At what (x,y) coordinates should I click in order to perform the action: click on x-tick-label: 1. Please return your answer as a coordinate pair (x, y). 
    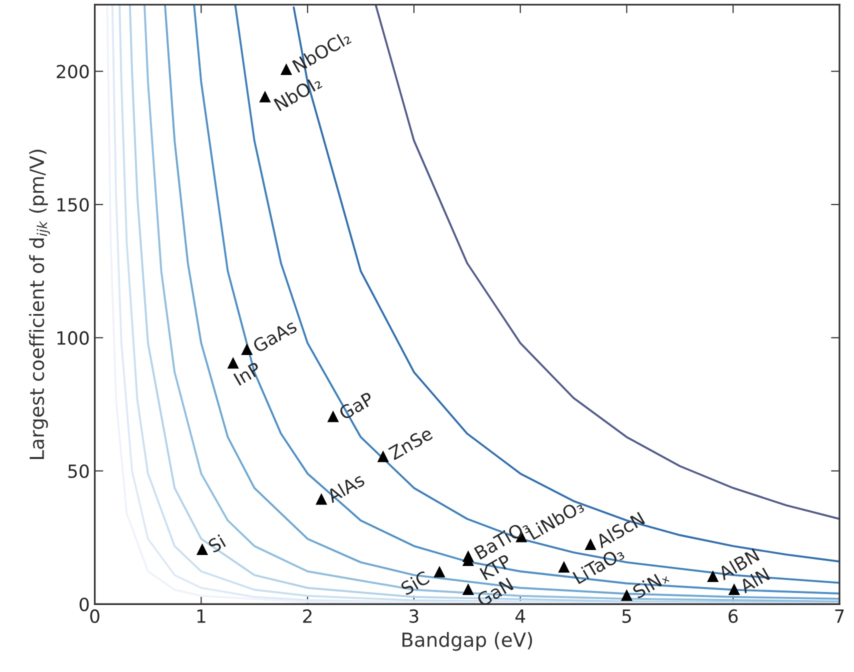
    Looking at the image, I should click on (201, 616).